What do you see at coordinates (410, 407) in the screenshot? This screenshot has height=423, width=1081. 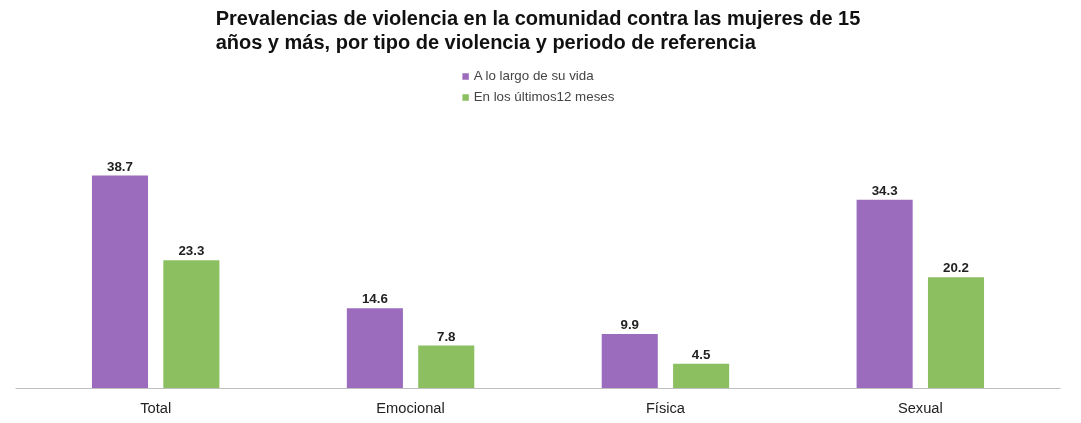 I see `x-tick-label: Emocional` at bounding box center [410, 407].